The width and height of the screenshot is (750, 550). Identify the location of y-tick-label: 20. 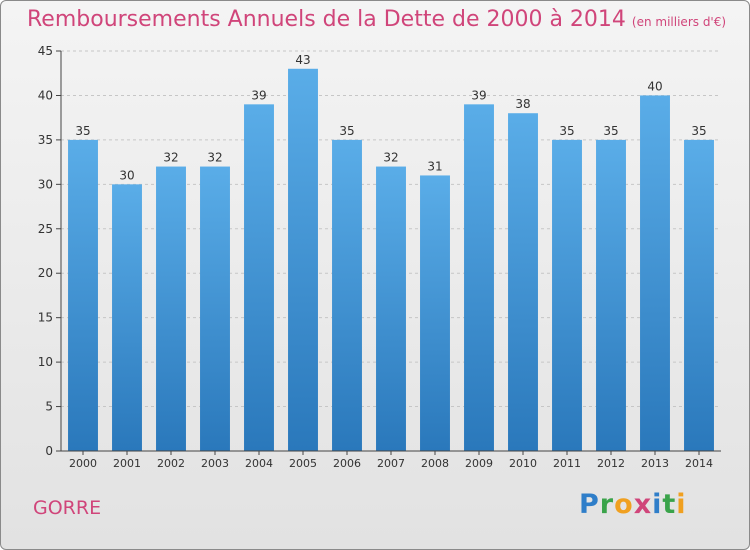
(45, 273).